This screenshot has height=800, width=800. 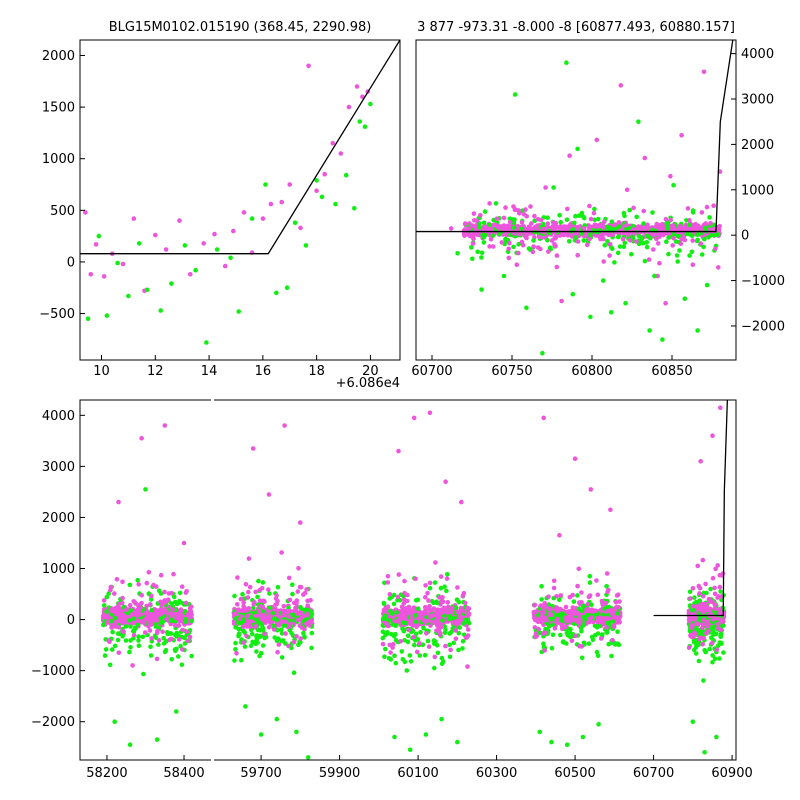 I want to click on plot1-x-tick-label: 14, so click(x=209, y=371).